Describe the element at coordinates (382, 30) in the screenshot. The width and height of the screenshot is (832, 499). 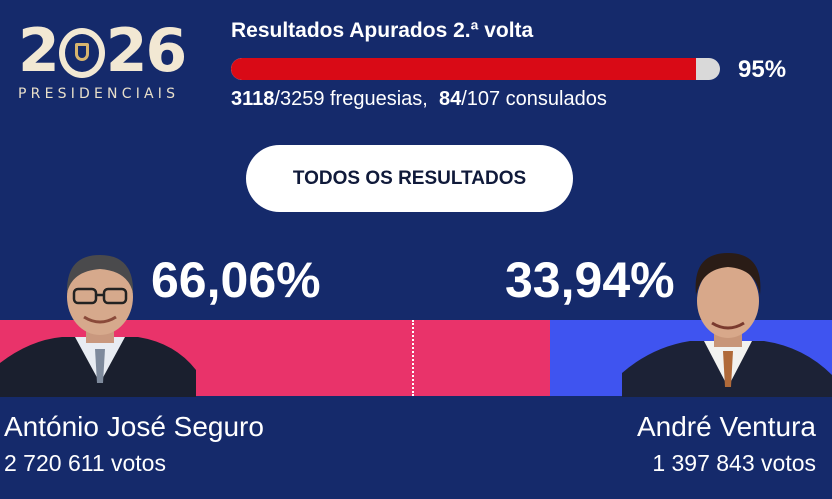
I see `count-title: Resultados Apurados 2.ª volta` at that location.